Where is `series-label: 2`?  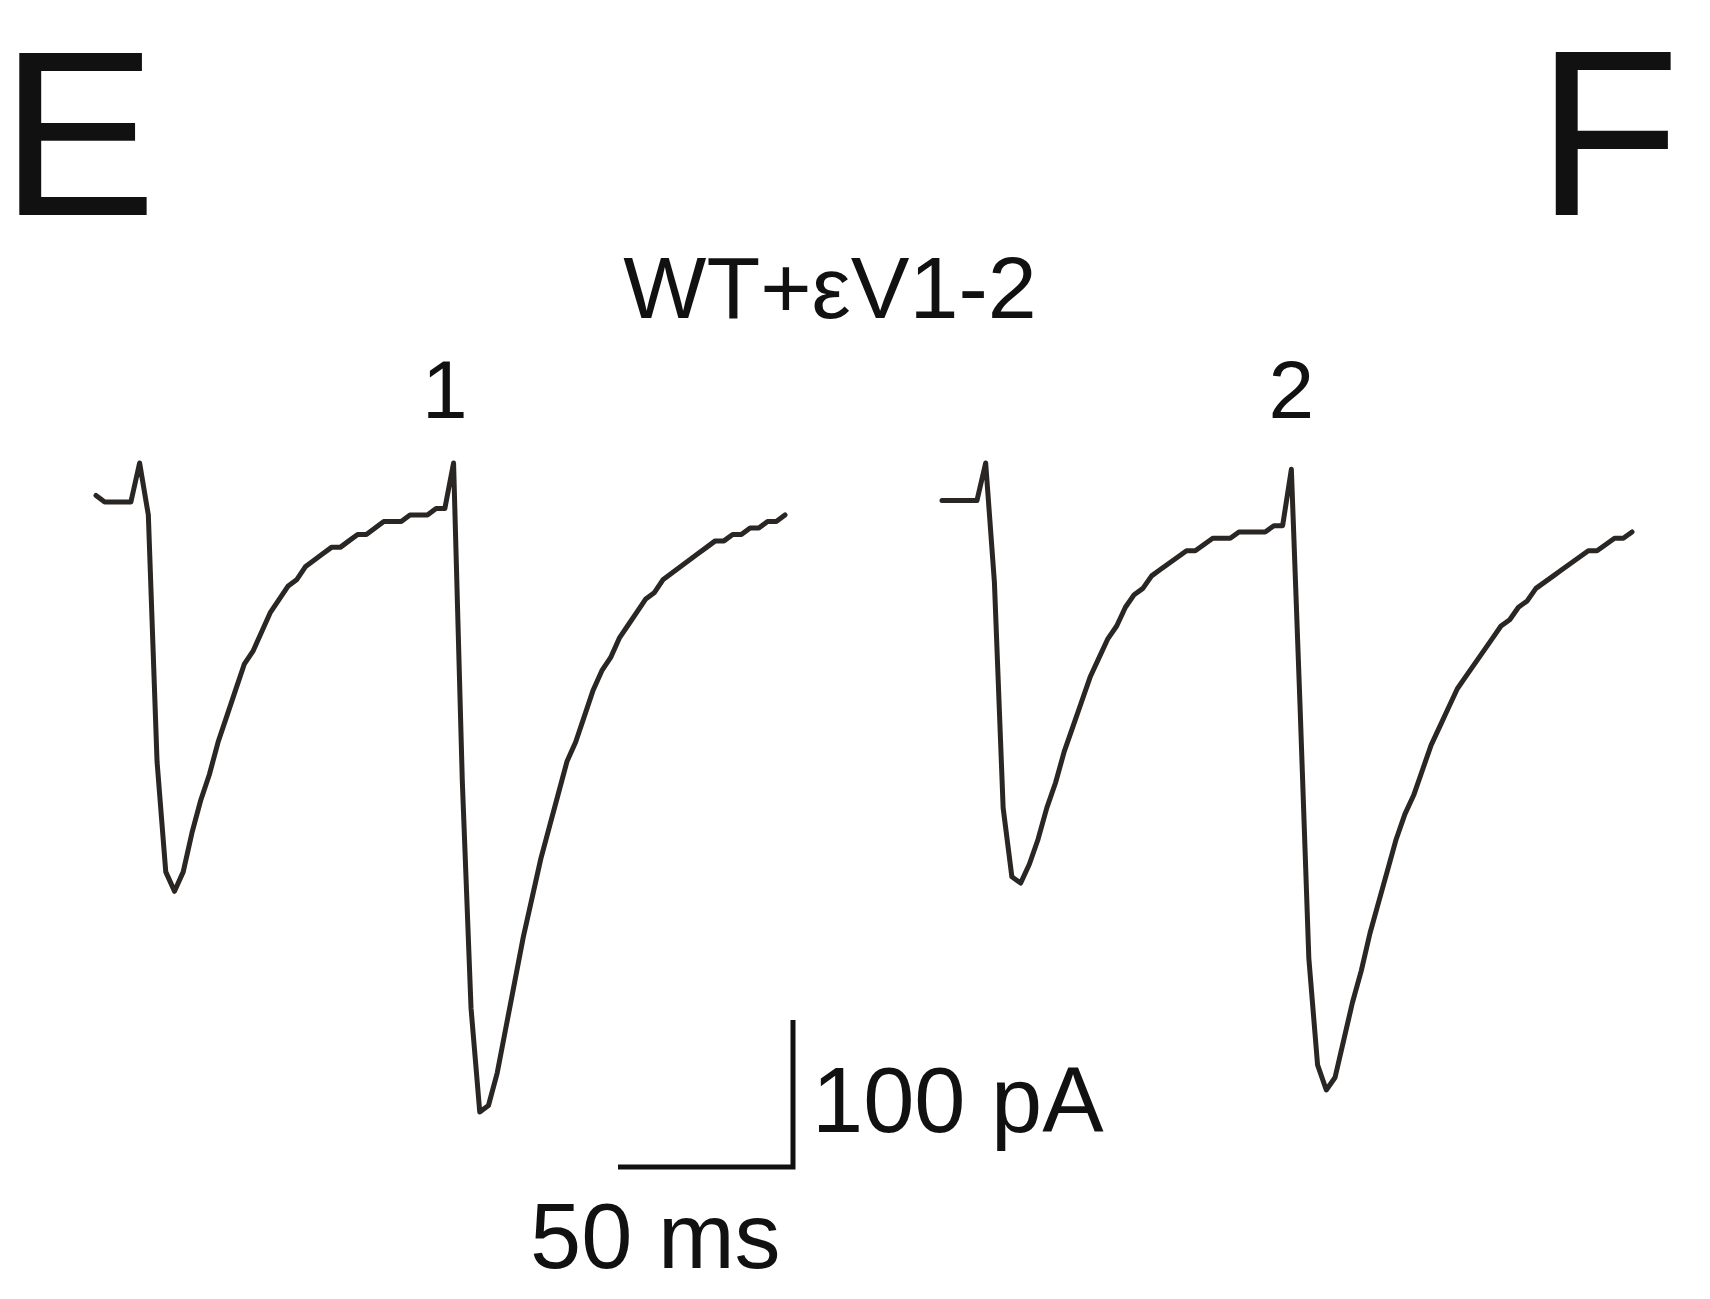
series-label: 2 is located at coordinates (1291, 389).